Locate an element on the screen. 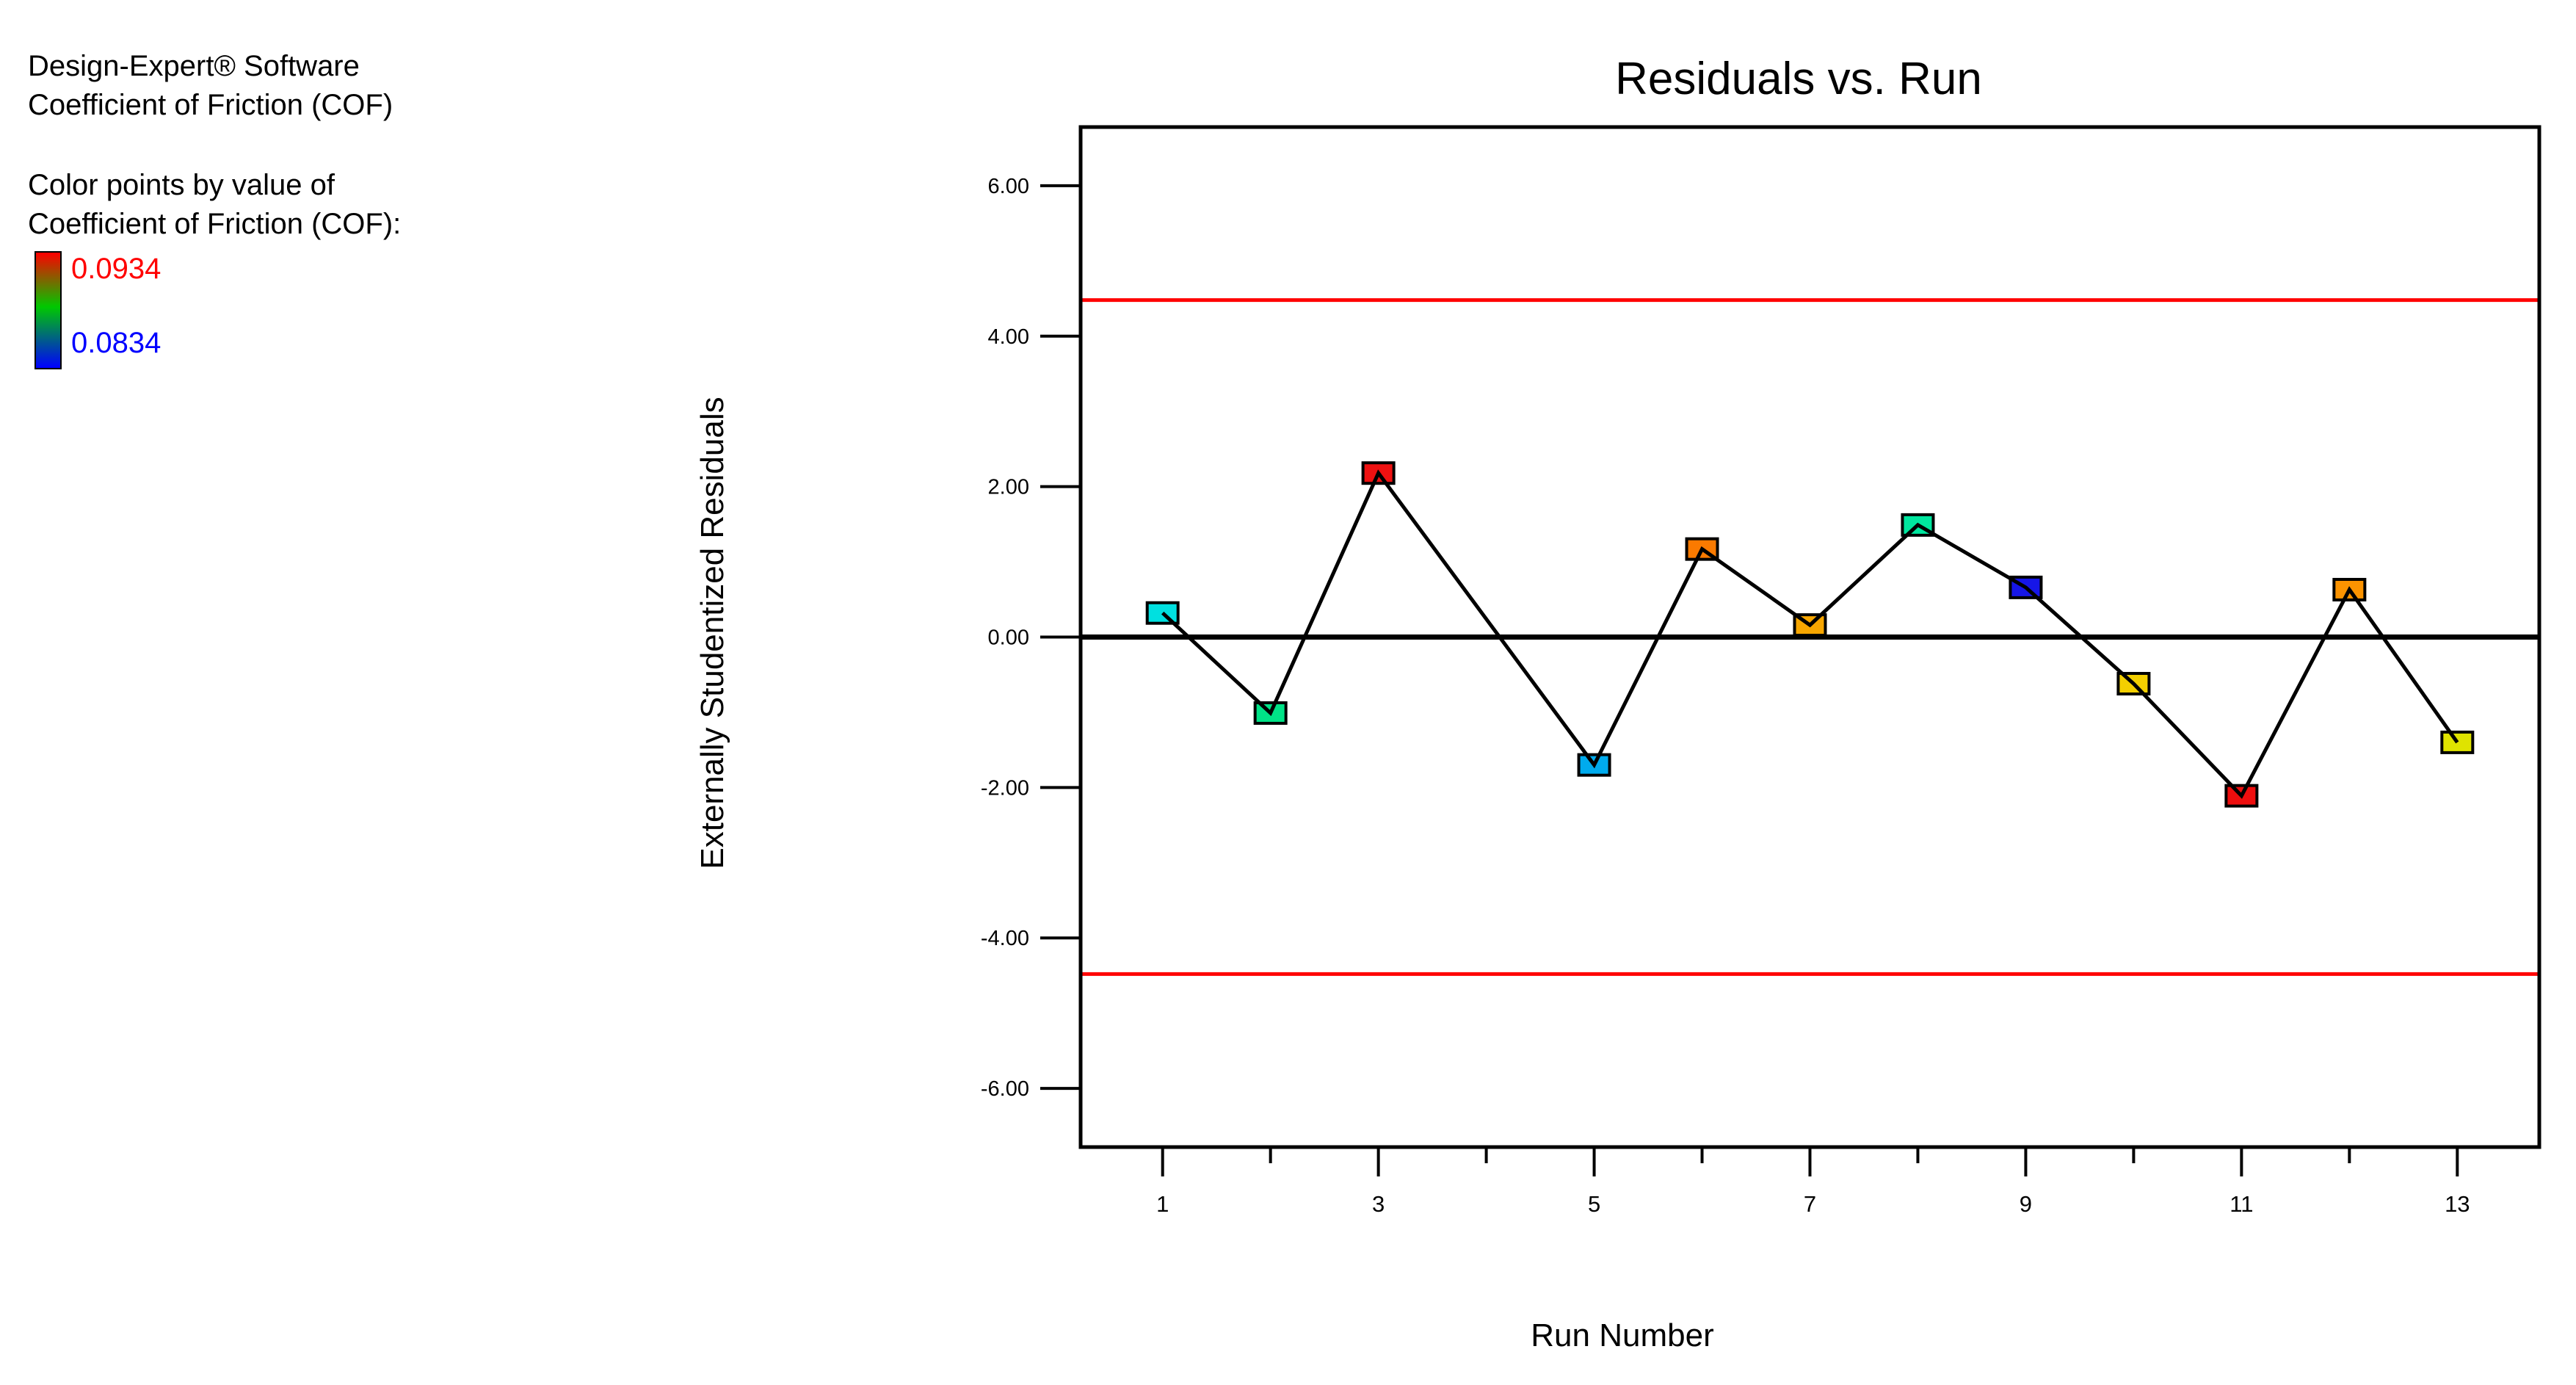 The width and height of the screenshot is (2576, 1385). residual-polyline is located at coordinates (1810, 634).